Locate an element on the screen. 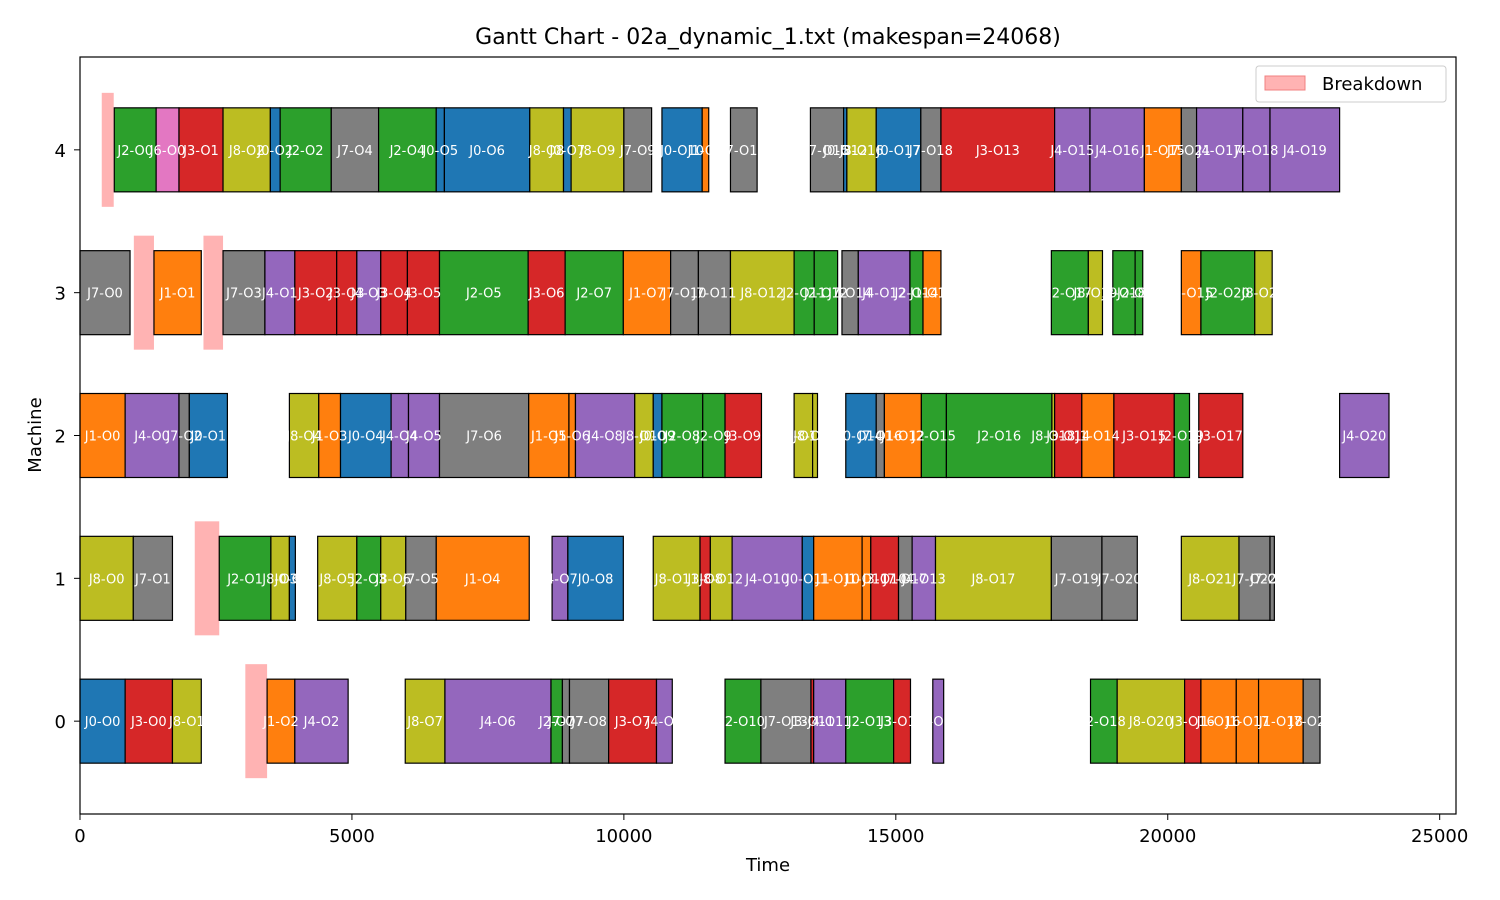 The width and height of the screenshot is (1500, 900). operation-bar-j4-o7 is located at coordinates (664, 721).